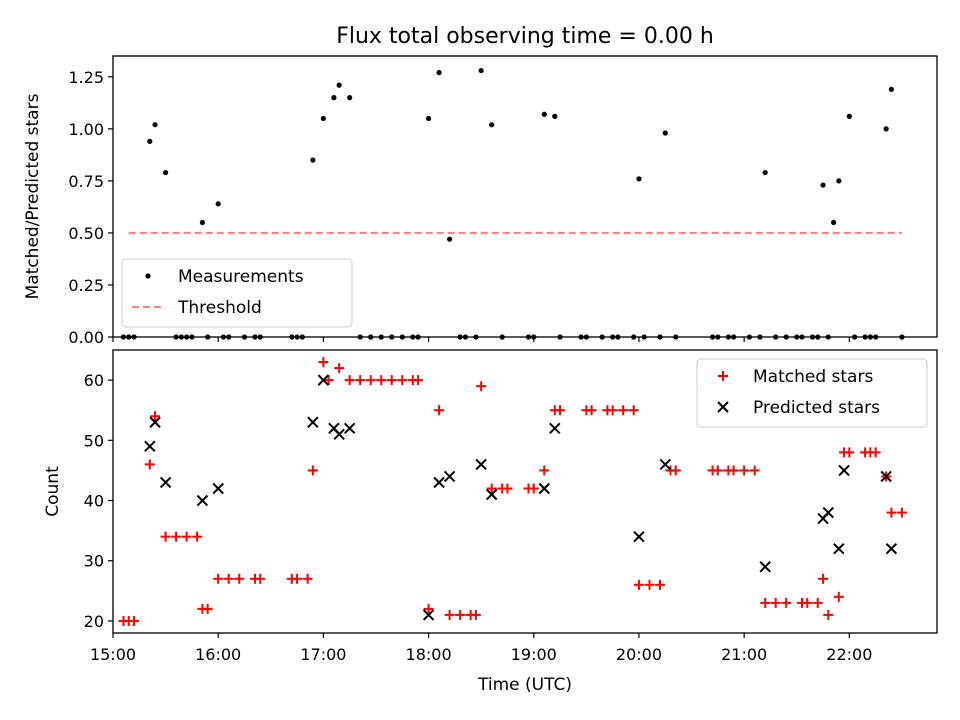 Image resolution: width=960 pixels, height=720 pixels. I want to click on legend-label: Threshold, so click(219, 308).